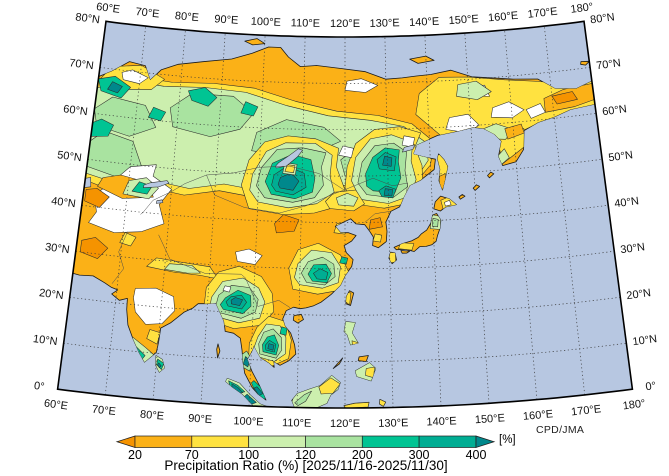 The width and height of the screenshot is (669, 476). What do you see at coordinates (485, 442) in the screenshot?
I see `legend-arrow-above` at bounding box center [485, 442].